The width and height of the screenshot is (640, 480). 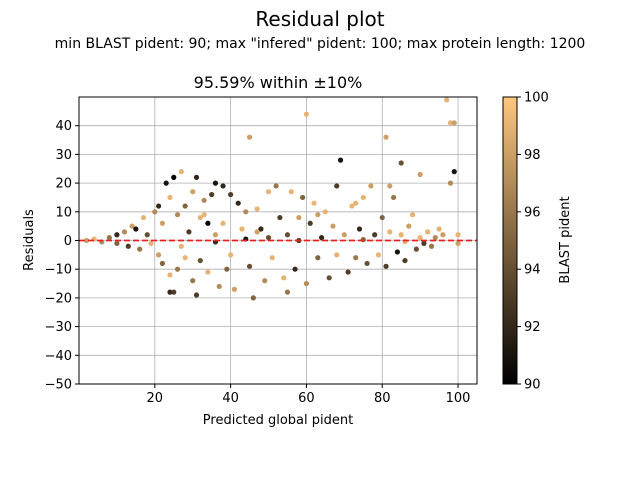 What do you see at coordinates (155, 398) in the screenshot?
I see `x-tick-label: 20` at bounding box center [155, 398].